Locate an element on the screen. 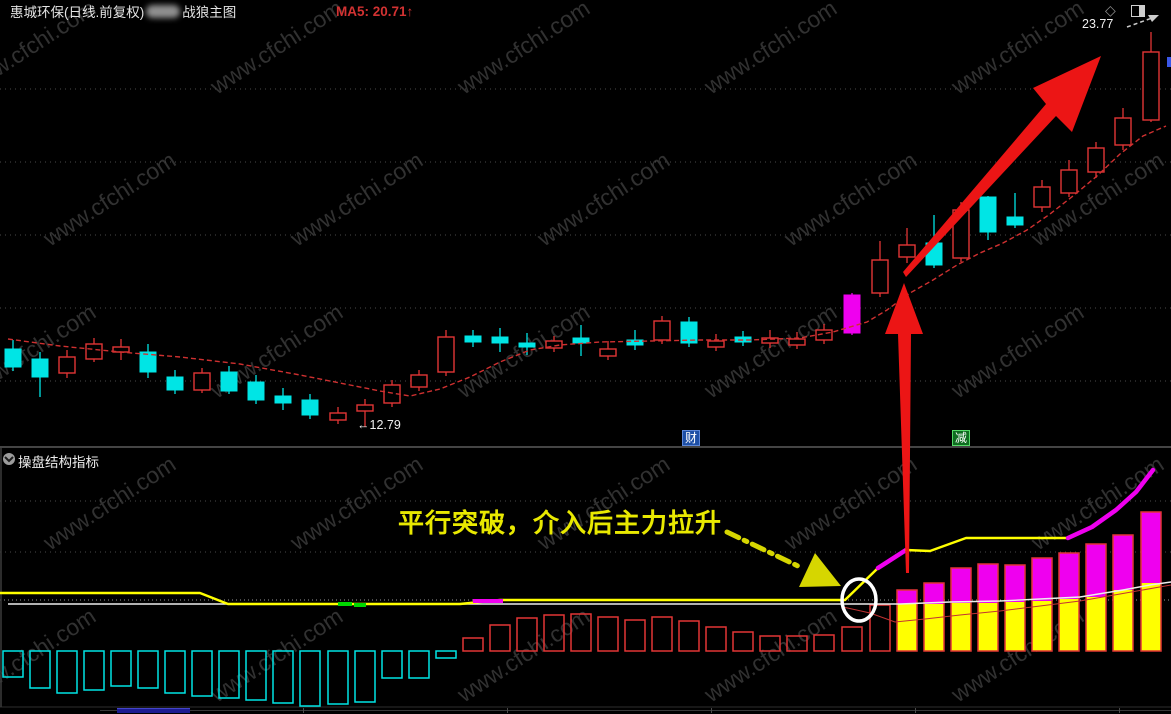 This screenshot has height=714, width=1171. sub-panel-title: 操盘结构指标 is located at coordinates (58, 462).